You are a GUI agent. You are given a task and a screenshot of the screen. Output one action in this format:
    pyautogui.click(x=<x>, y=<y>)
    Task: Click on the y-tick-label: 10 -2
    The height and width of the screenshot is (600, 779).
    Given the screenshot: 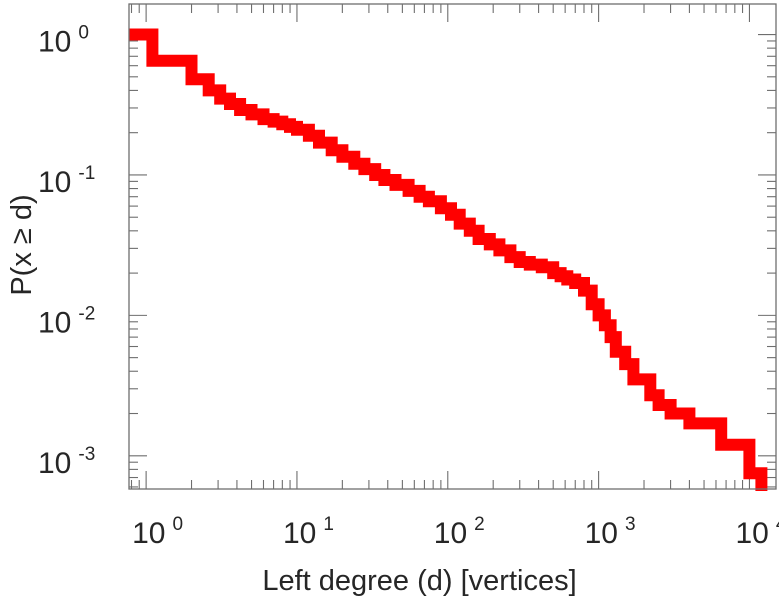 What is the action you would take?
    pyautogui.click(x=66, y=321)
    